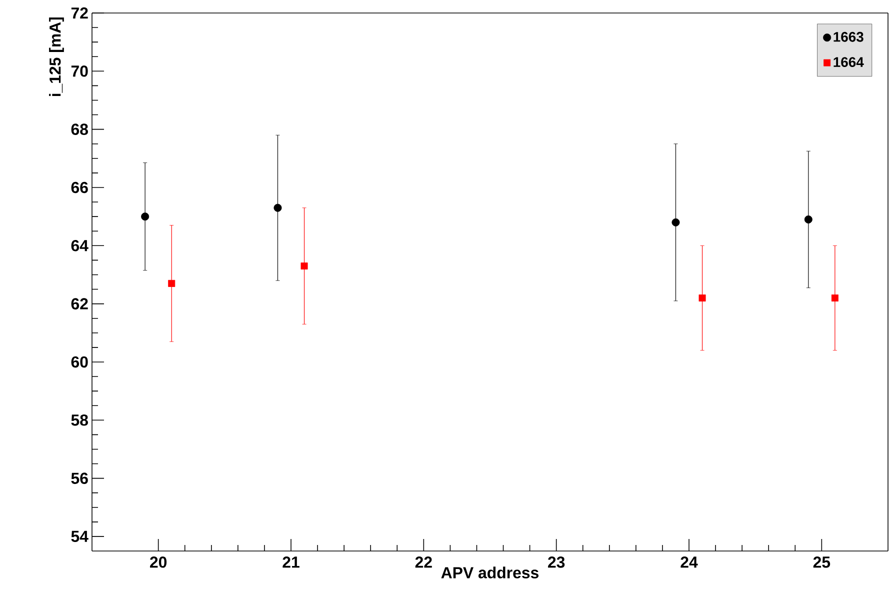 The height and width of the screenshot is (608, 893). Describe the element at coordinates (56, 56) in the screenshot. I see `y-axis-title: i_125 [mA]` at that location.